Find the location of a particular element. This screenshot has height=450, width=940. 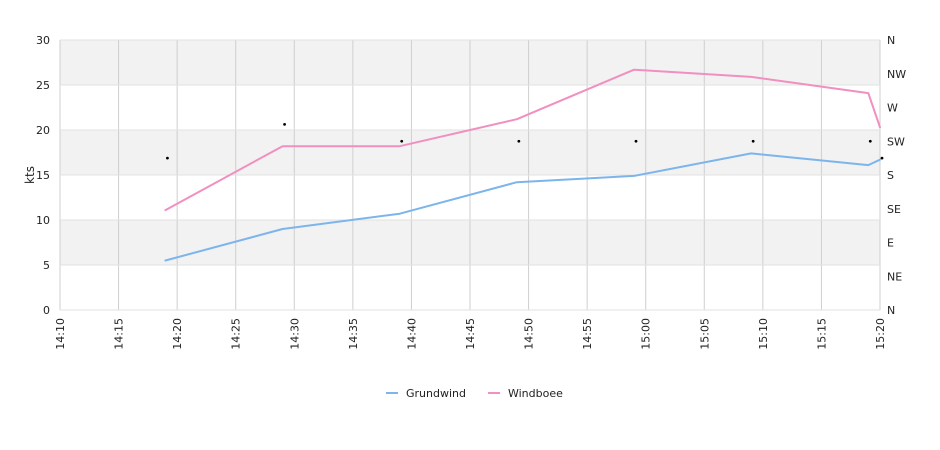

x-tick-label: 15:15 is located at coordinates (821, 334).